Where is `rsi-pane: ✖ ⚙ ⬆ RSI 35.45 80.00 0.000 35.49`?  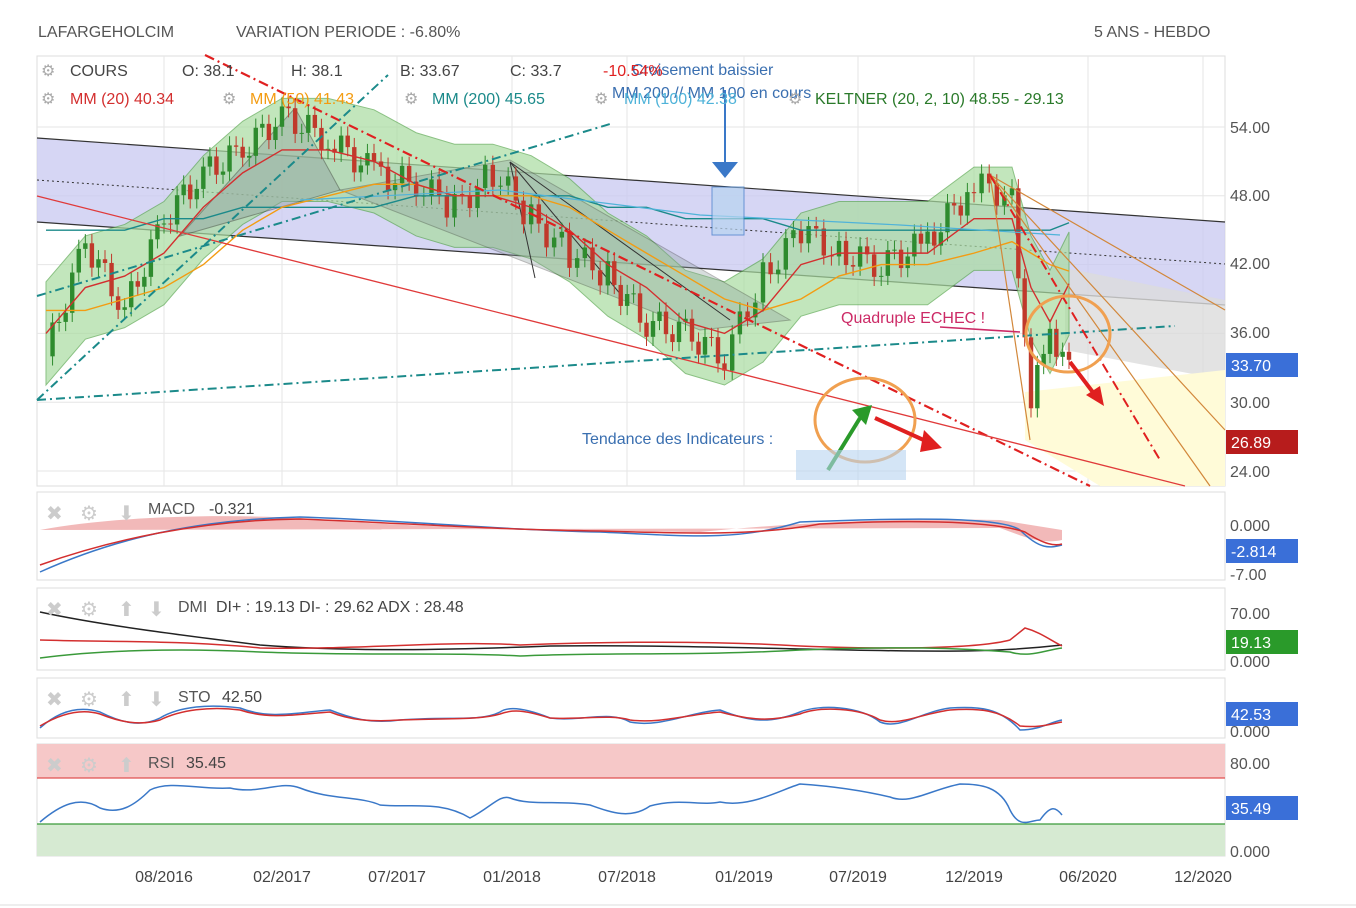
rsi-pane: ✖ ⚙ ⬆ RSI 35.45 80.00 0.000 35.49 is located at coordinates (667, 802).